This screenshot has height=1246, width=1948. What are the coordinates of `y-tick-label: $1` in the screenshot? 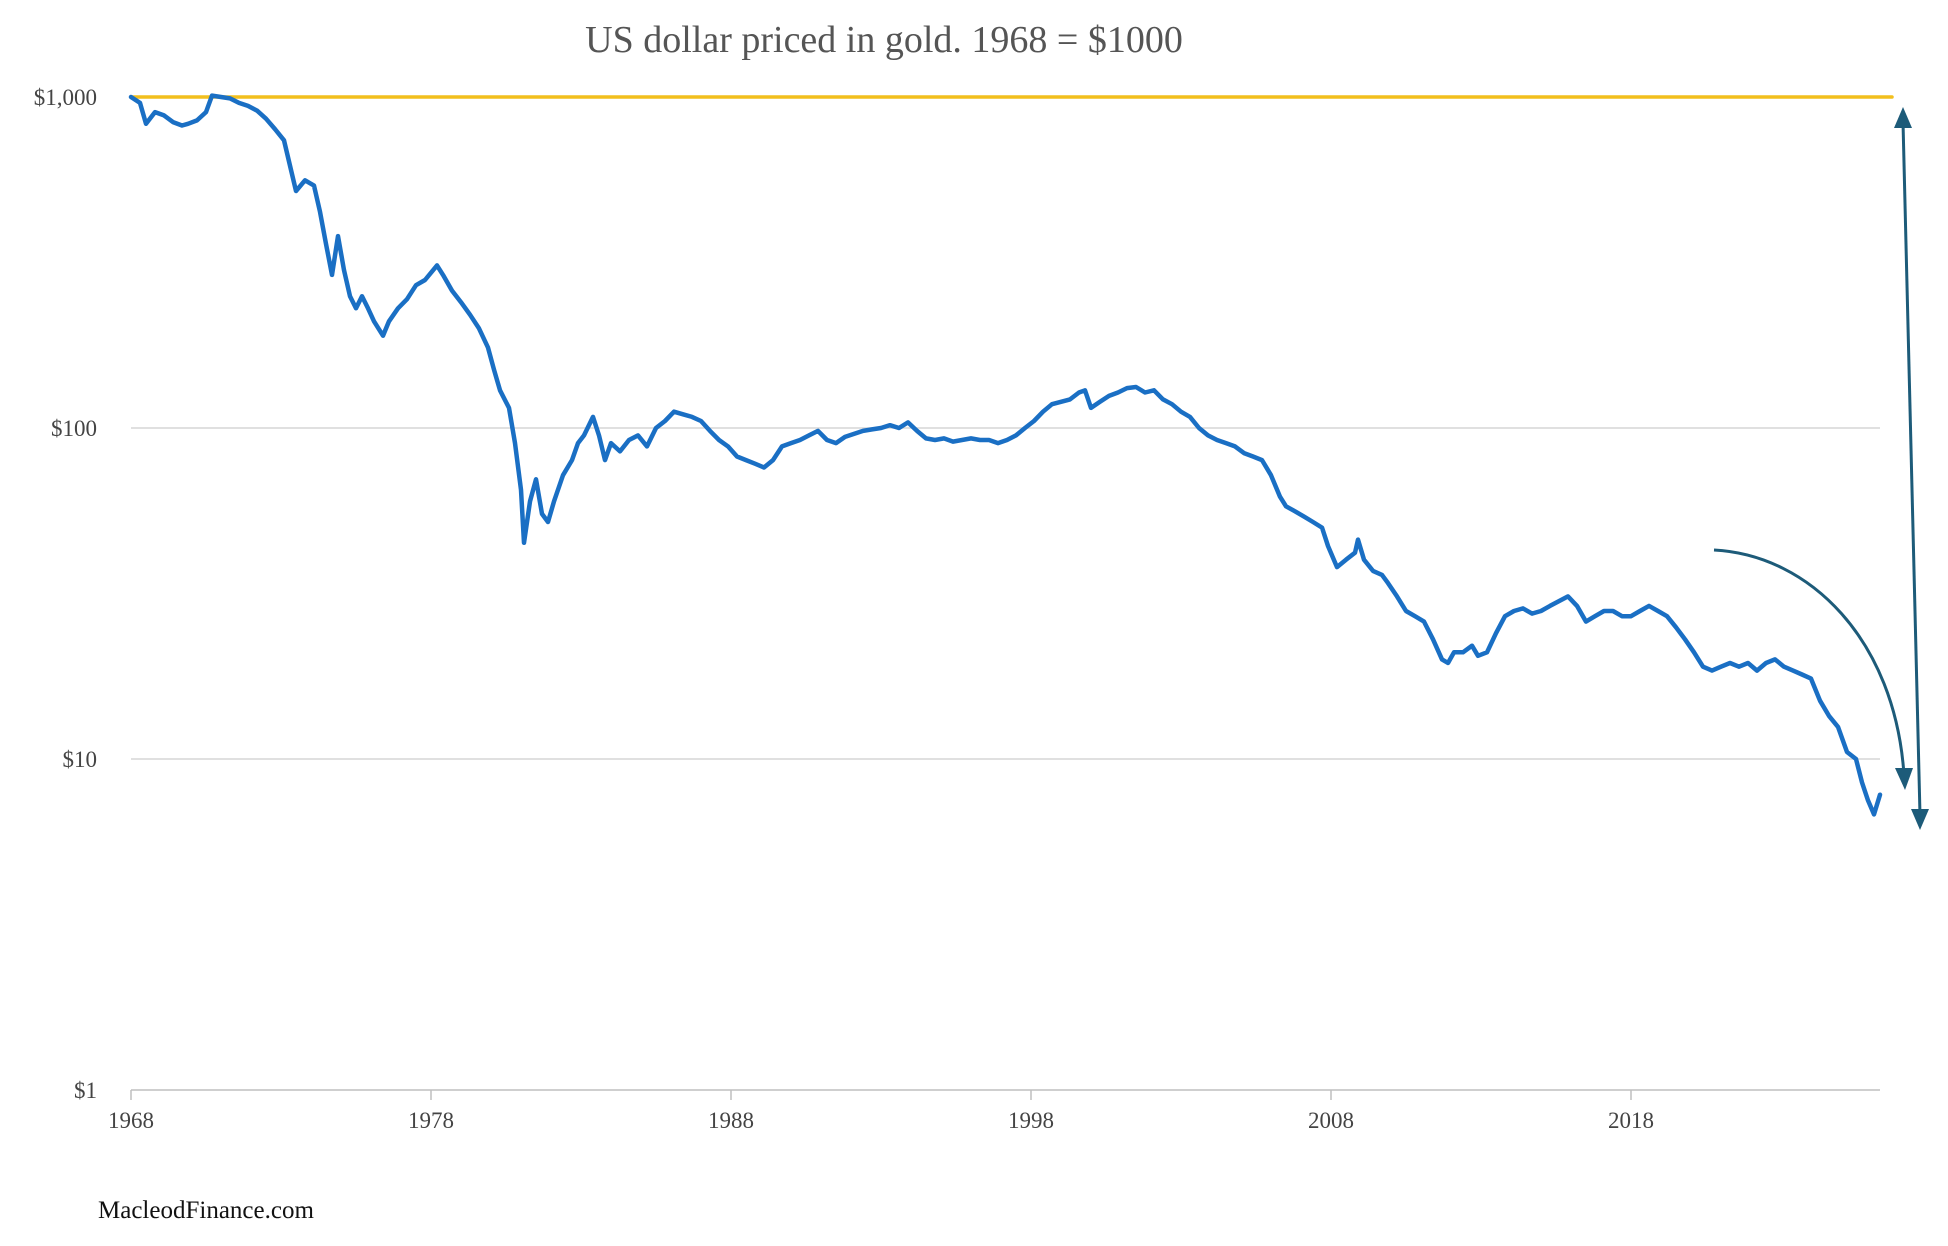 It's located at (85, 1090).